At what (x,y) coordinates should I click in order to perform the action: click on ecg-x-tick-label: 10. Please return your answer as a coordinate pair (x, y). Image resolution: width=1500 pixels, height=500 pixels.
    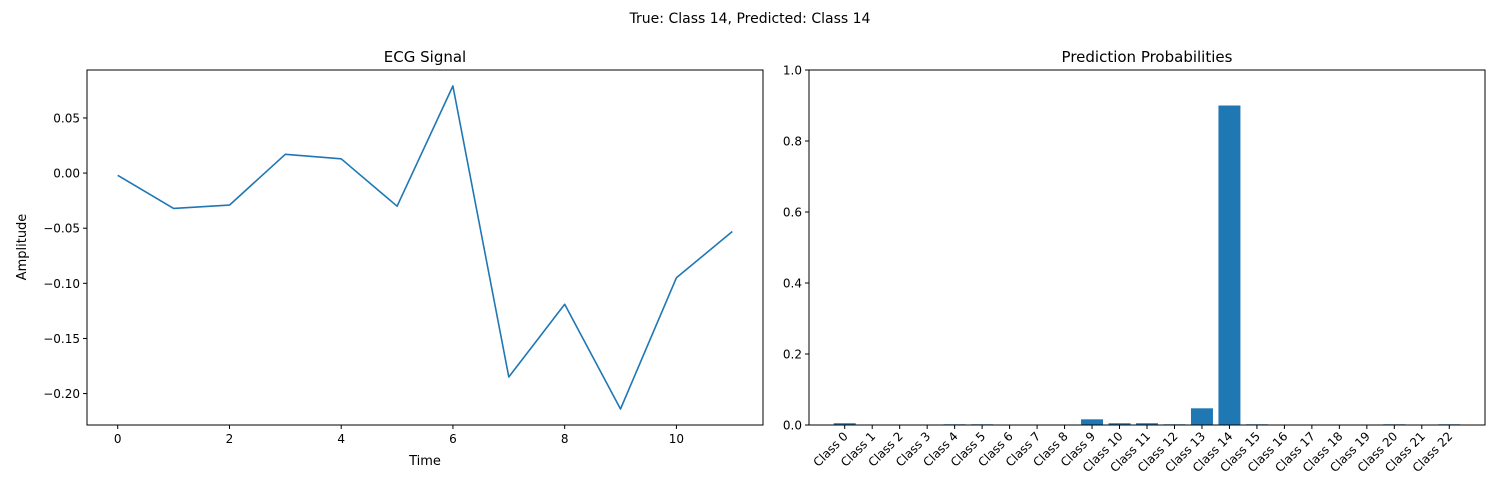
    Looking at the image, I should click on (676, 439).